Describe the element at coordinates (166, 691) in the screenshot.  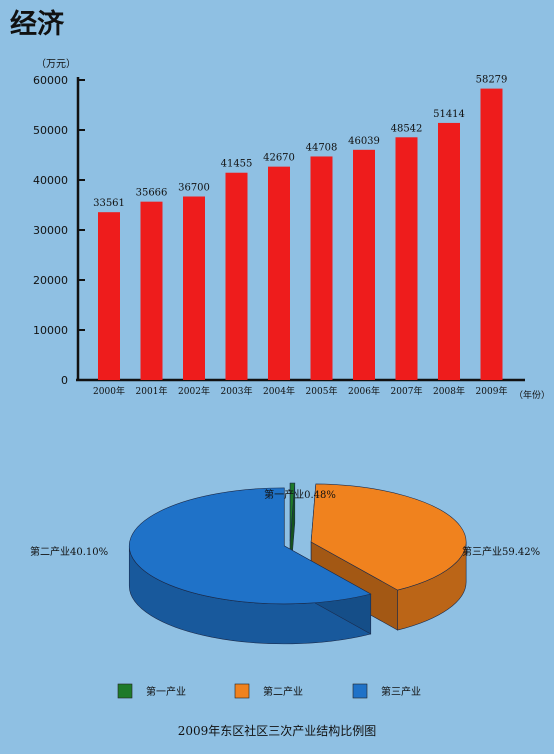
I see `legend-label: 第一产业` at that location.